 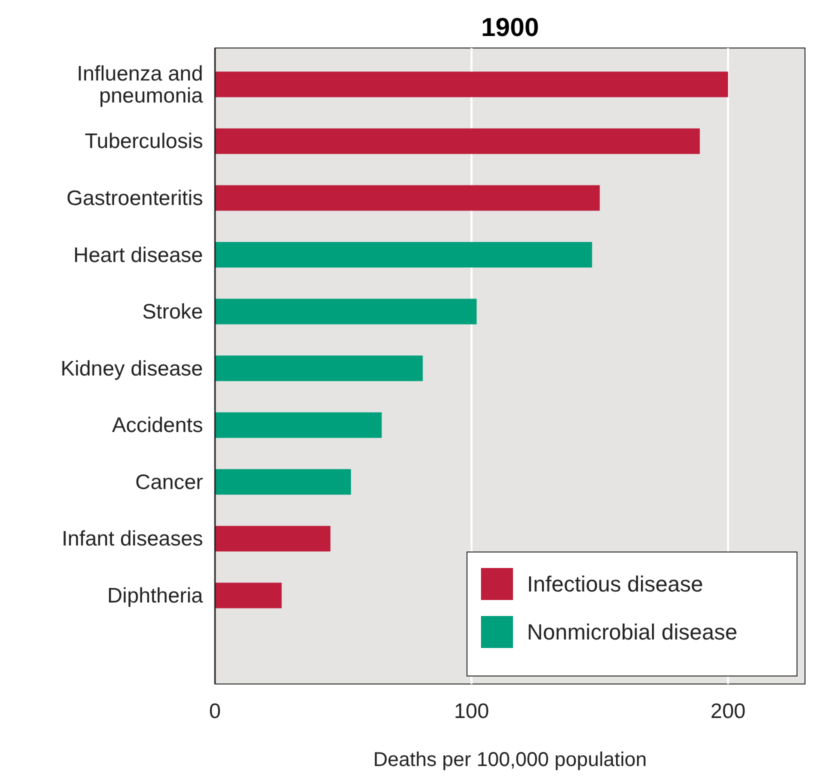 What do you see at coordinates (472, 711) in the screenshot?
I see `x-tick-label: 100` at bounding box center [472, 711].